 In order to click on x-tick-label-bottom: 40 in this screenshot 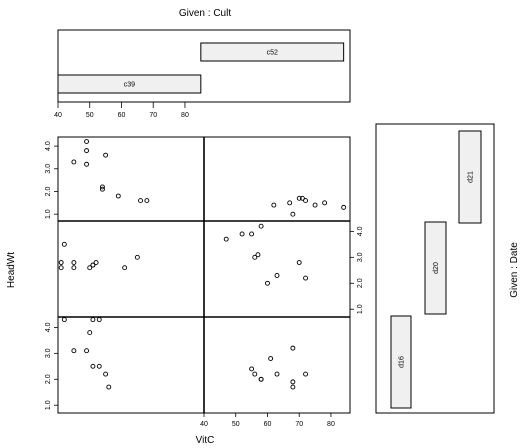, I will do `click(204, 424)`.